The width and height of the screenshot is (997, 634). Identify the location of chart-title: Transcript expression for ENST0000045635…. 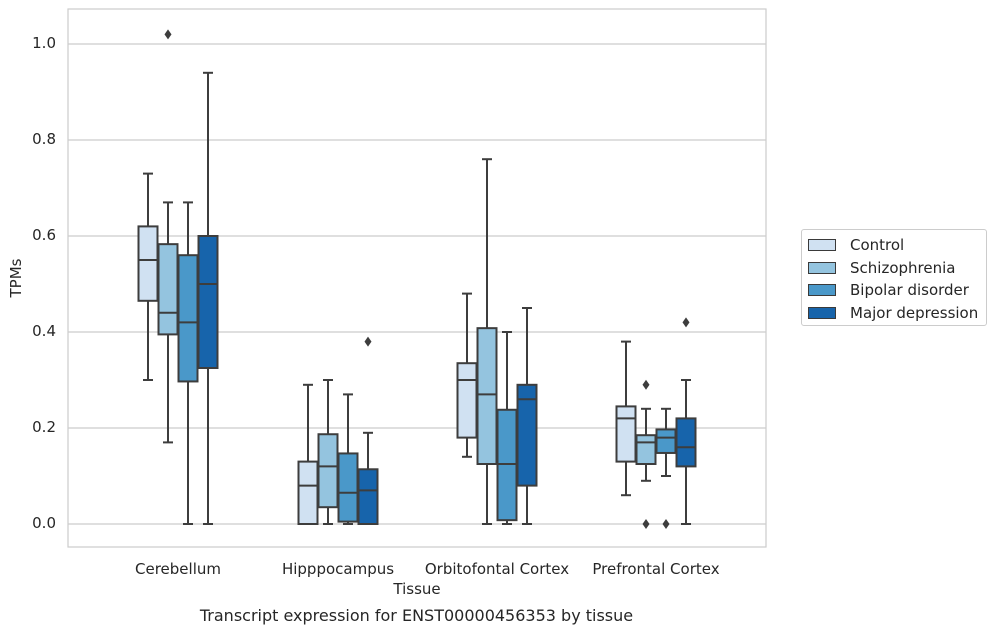
(416, 615).